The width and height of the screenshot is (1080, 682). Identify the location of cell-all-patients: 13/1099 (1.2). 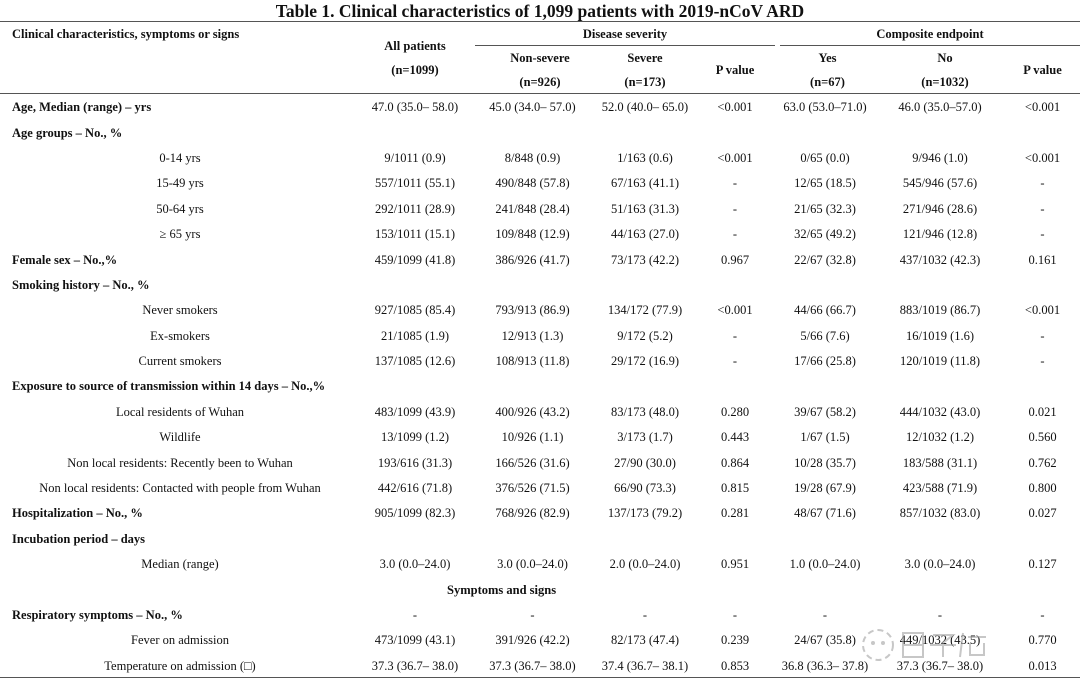
(415, 437).